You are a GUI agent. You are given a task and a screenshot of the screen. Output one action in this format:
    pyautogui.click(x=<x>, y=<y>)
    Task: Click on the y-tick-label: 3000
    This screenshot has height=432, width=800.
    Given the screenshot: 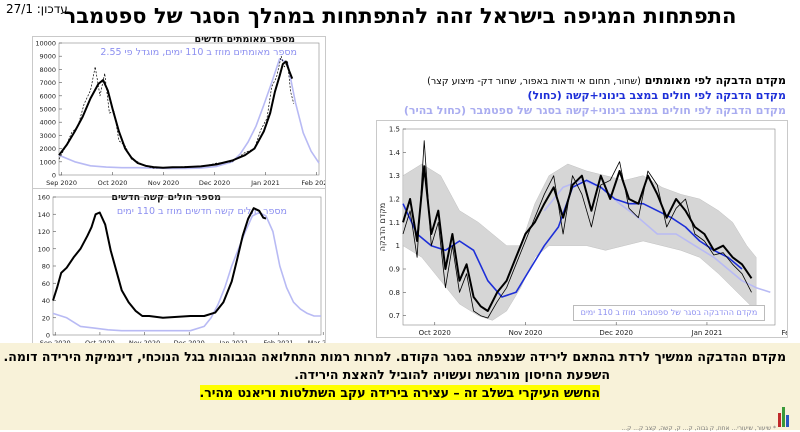 What is the action you would take?
    pyautogui.click(x=47, y=136)
    